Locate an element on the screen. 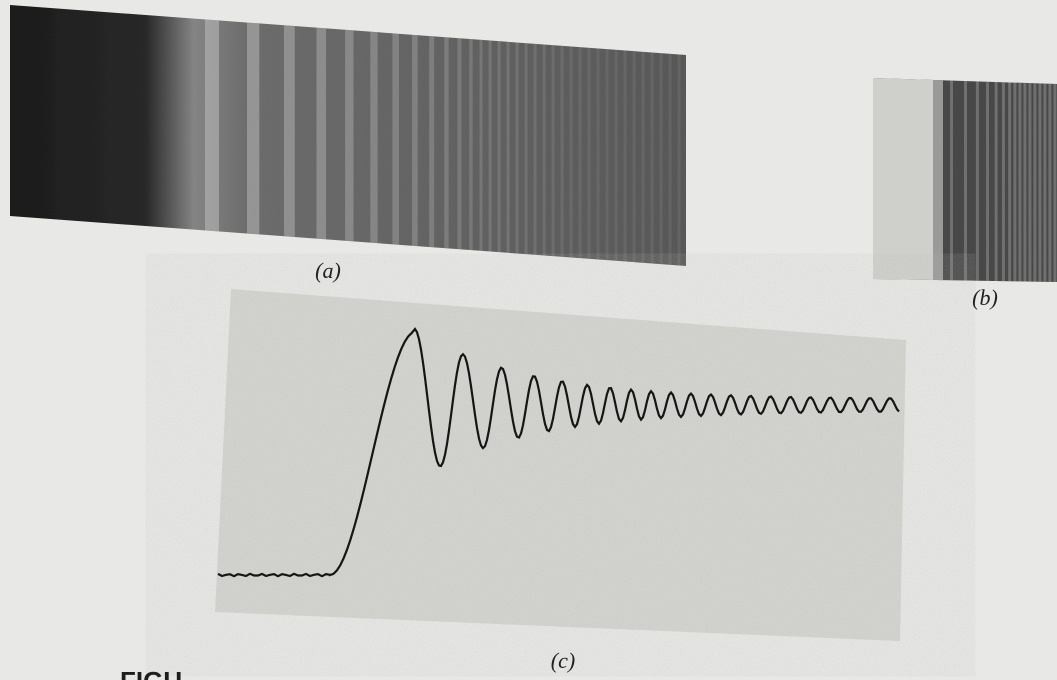 The height and width of the screenshot is (680, 1057). panel-b-image is located at coordinates (965, 180).